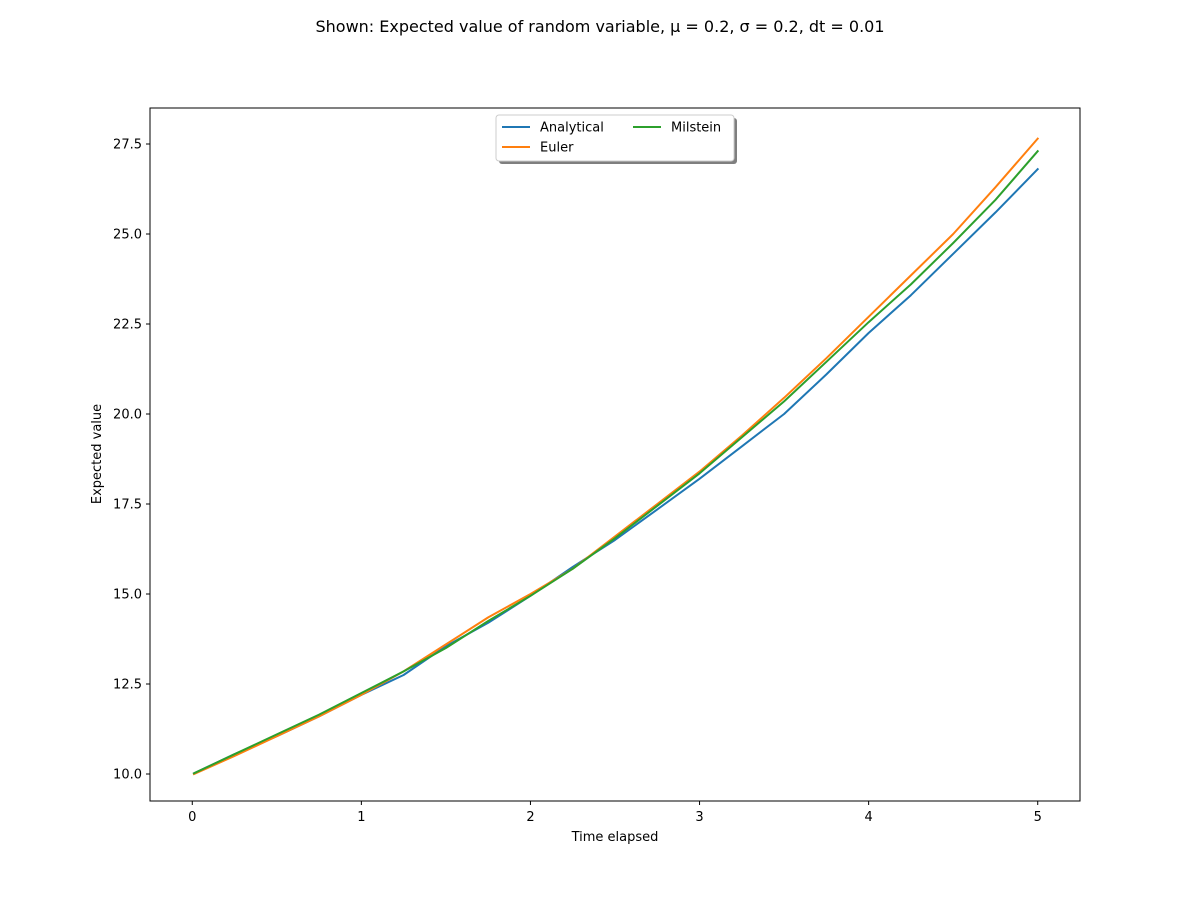 The width and height of the screenshot is (1200, 900). What do you see at coordinates (127, 415) in the screenshot?
I see `y-tick-label: 20.0` at bounding box center [127, 415].